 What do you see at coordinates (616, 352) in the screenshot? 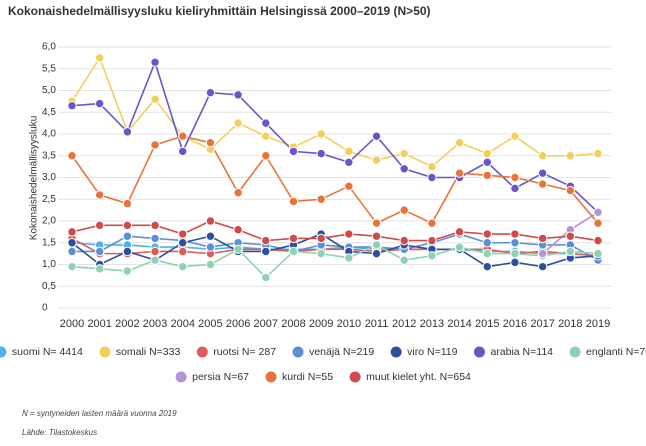
I see `legend-label: englanti N=70` at bounding box center [616, 352].